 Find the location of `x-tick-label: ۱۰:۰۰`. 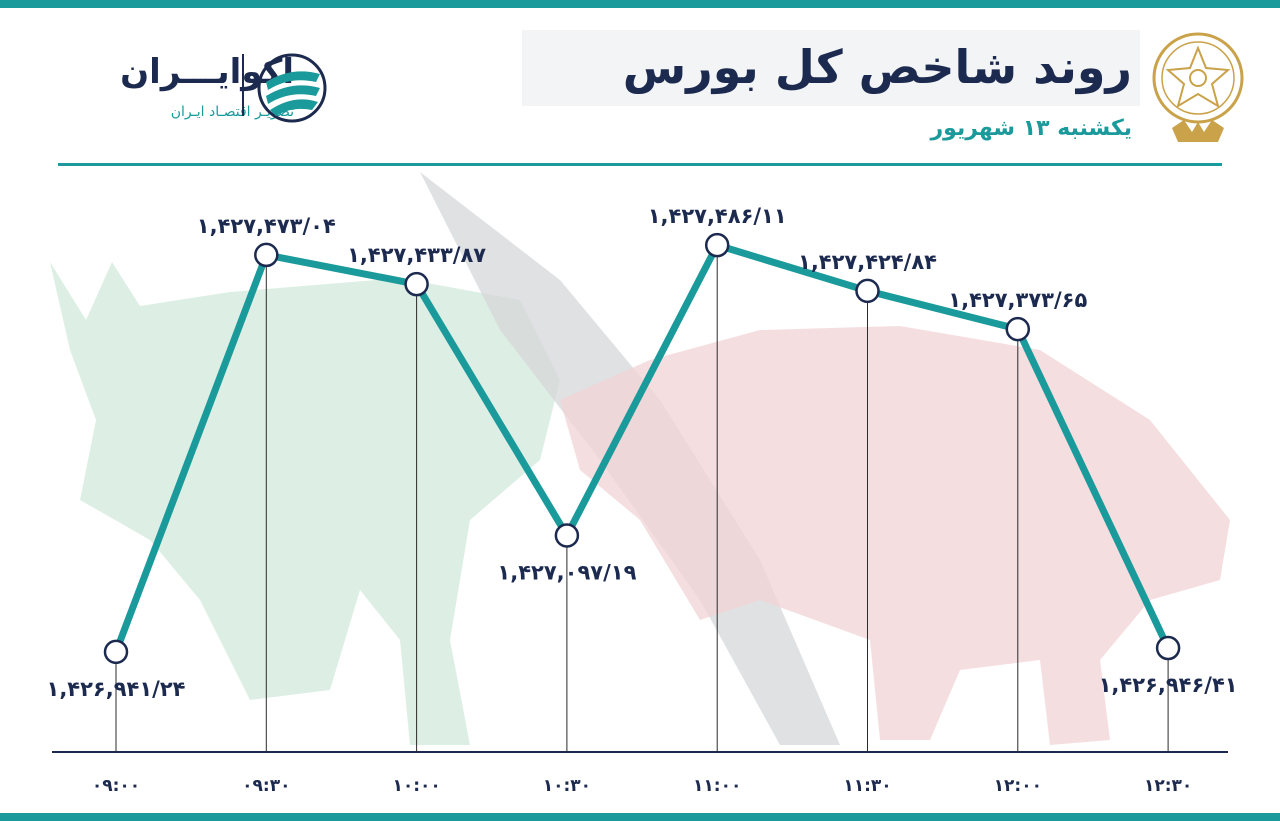

x-tick-label: ۱۰:۰۰ is located at coordinates (416, 786).